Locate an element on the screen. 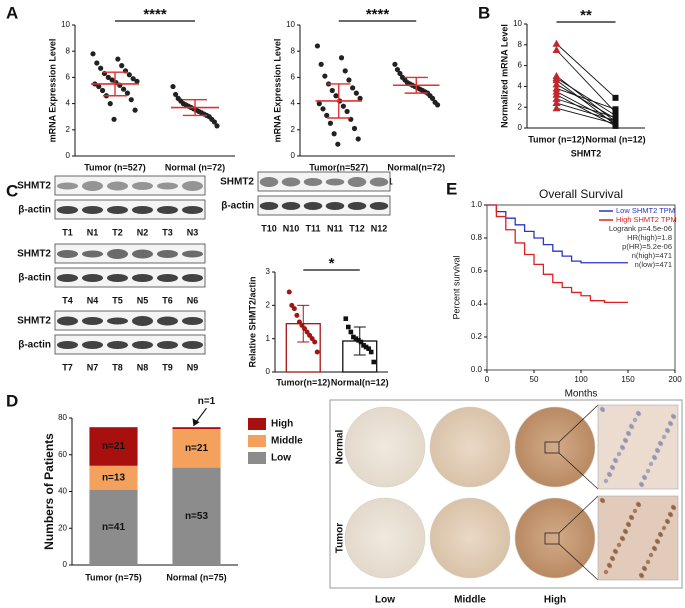 This screenshot has height=608, width=685. blot-lane-label: T8 is located at coordinates (117, 367).